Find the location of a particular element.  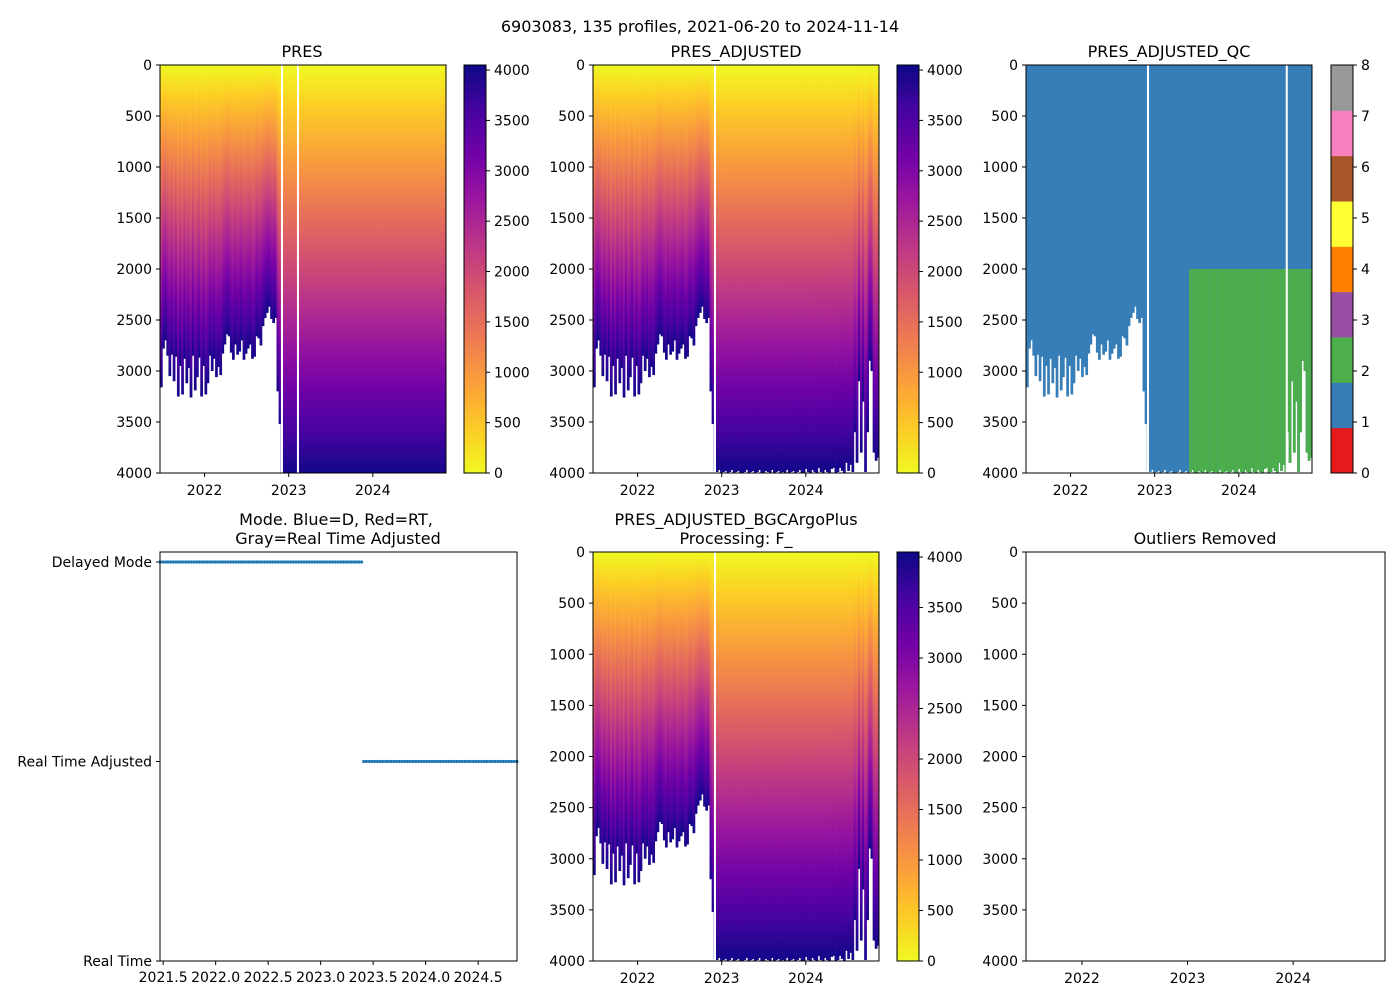

bgcargoplus-cbar-tick-label: 4000 is located at coordinates (945, 558).